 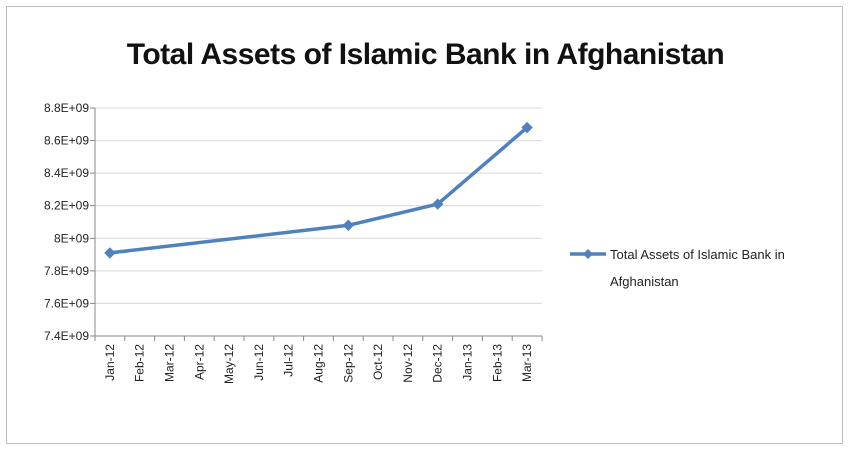 I want to click on y-tick-label: 7.8E+09, so click(x=66, y=271).